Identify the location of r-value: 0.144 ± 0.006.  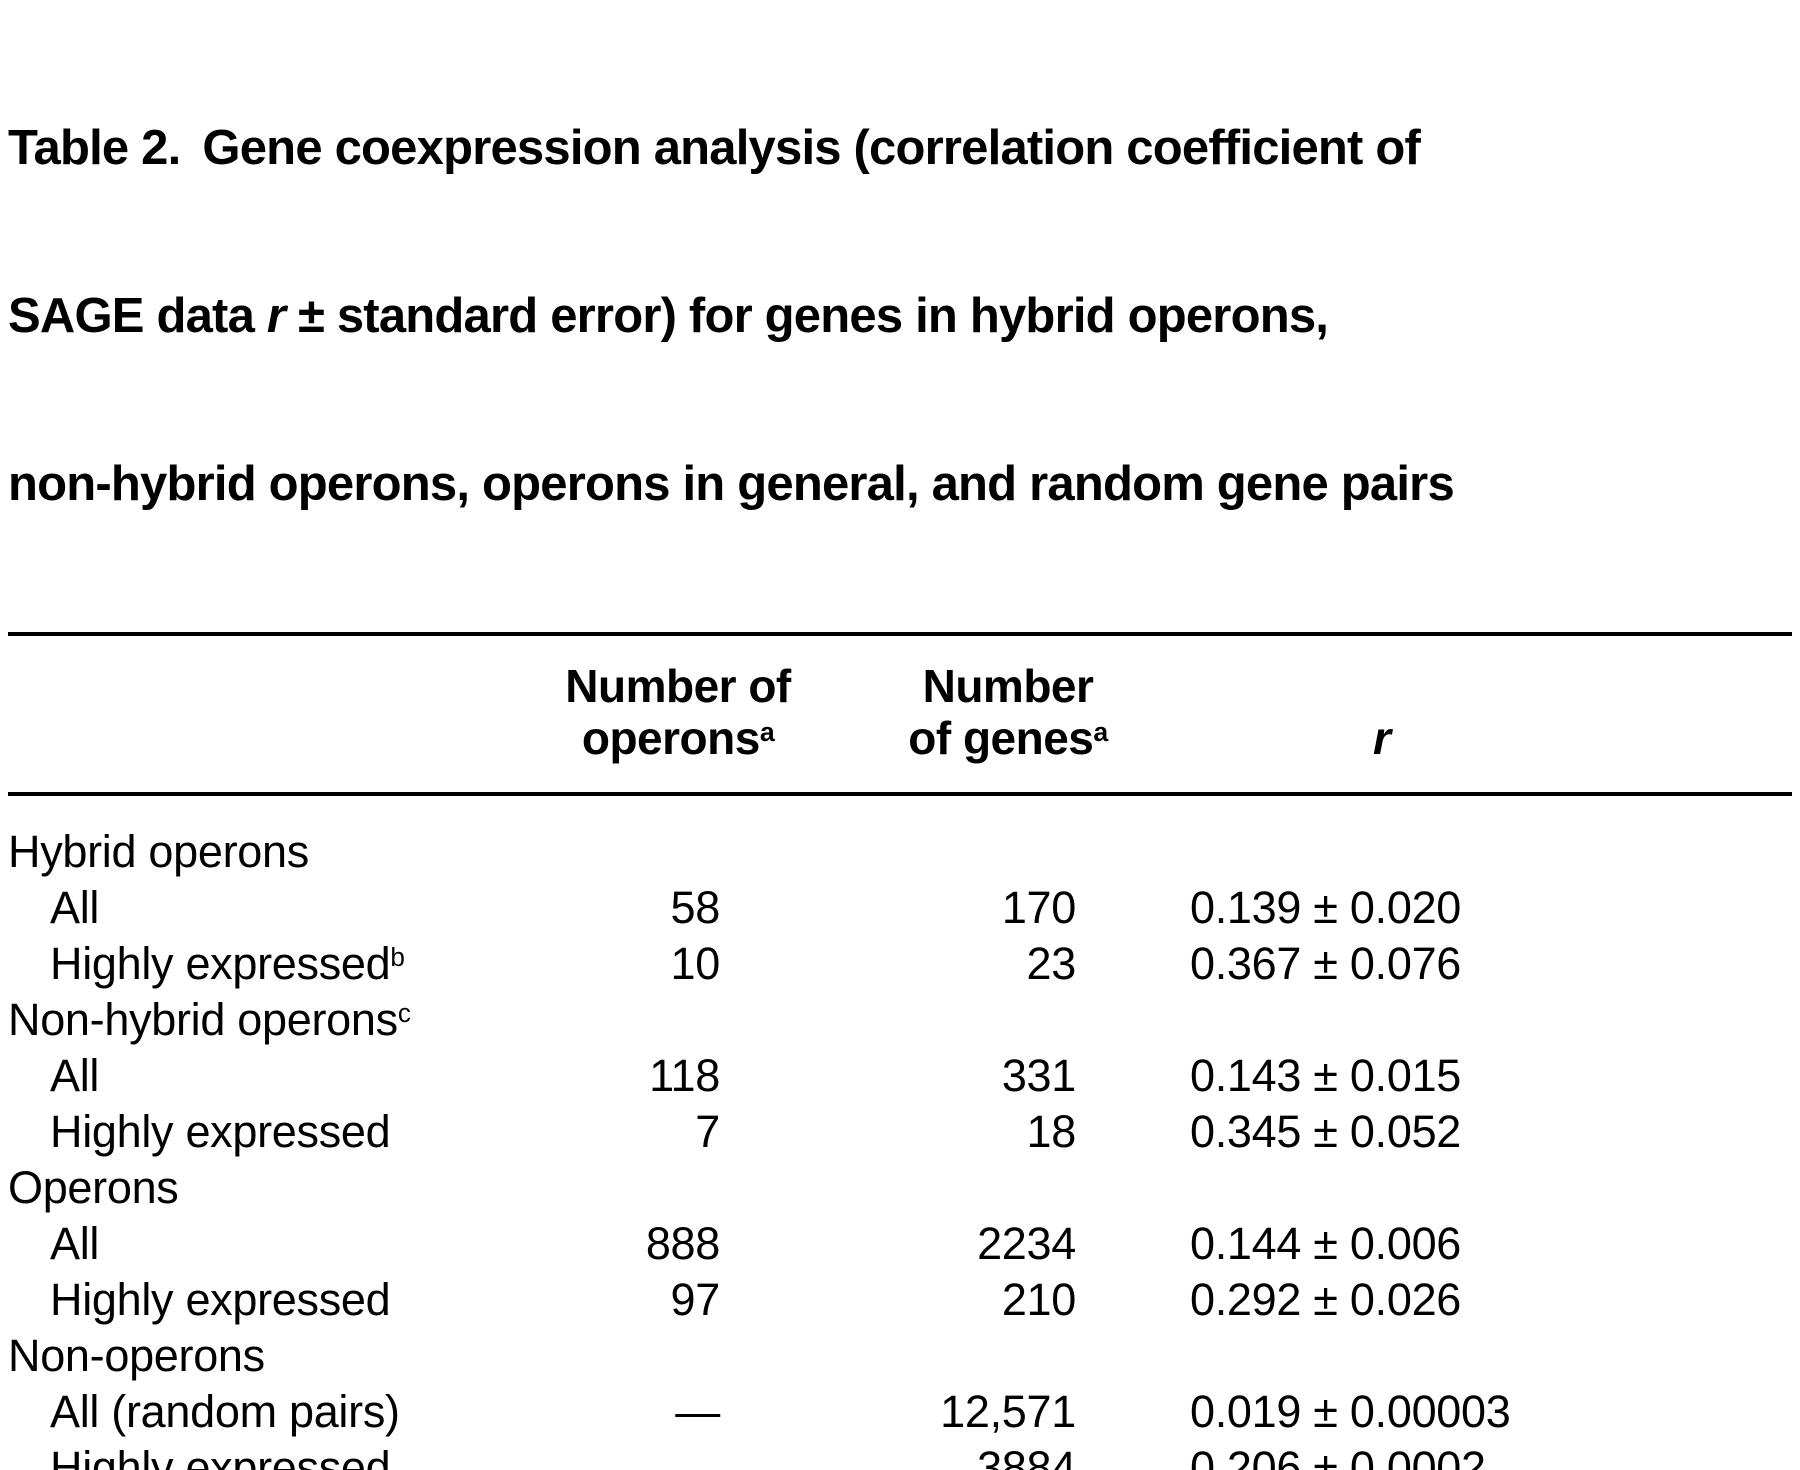
(1326, 1243).